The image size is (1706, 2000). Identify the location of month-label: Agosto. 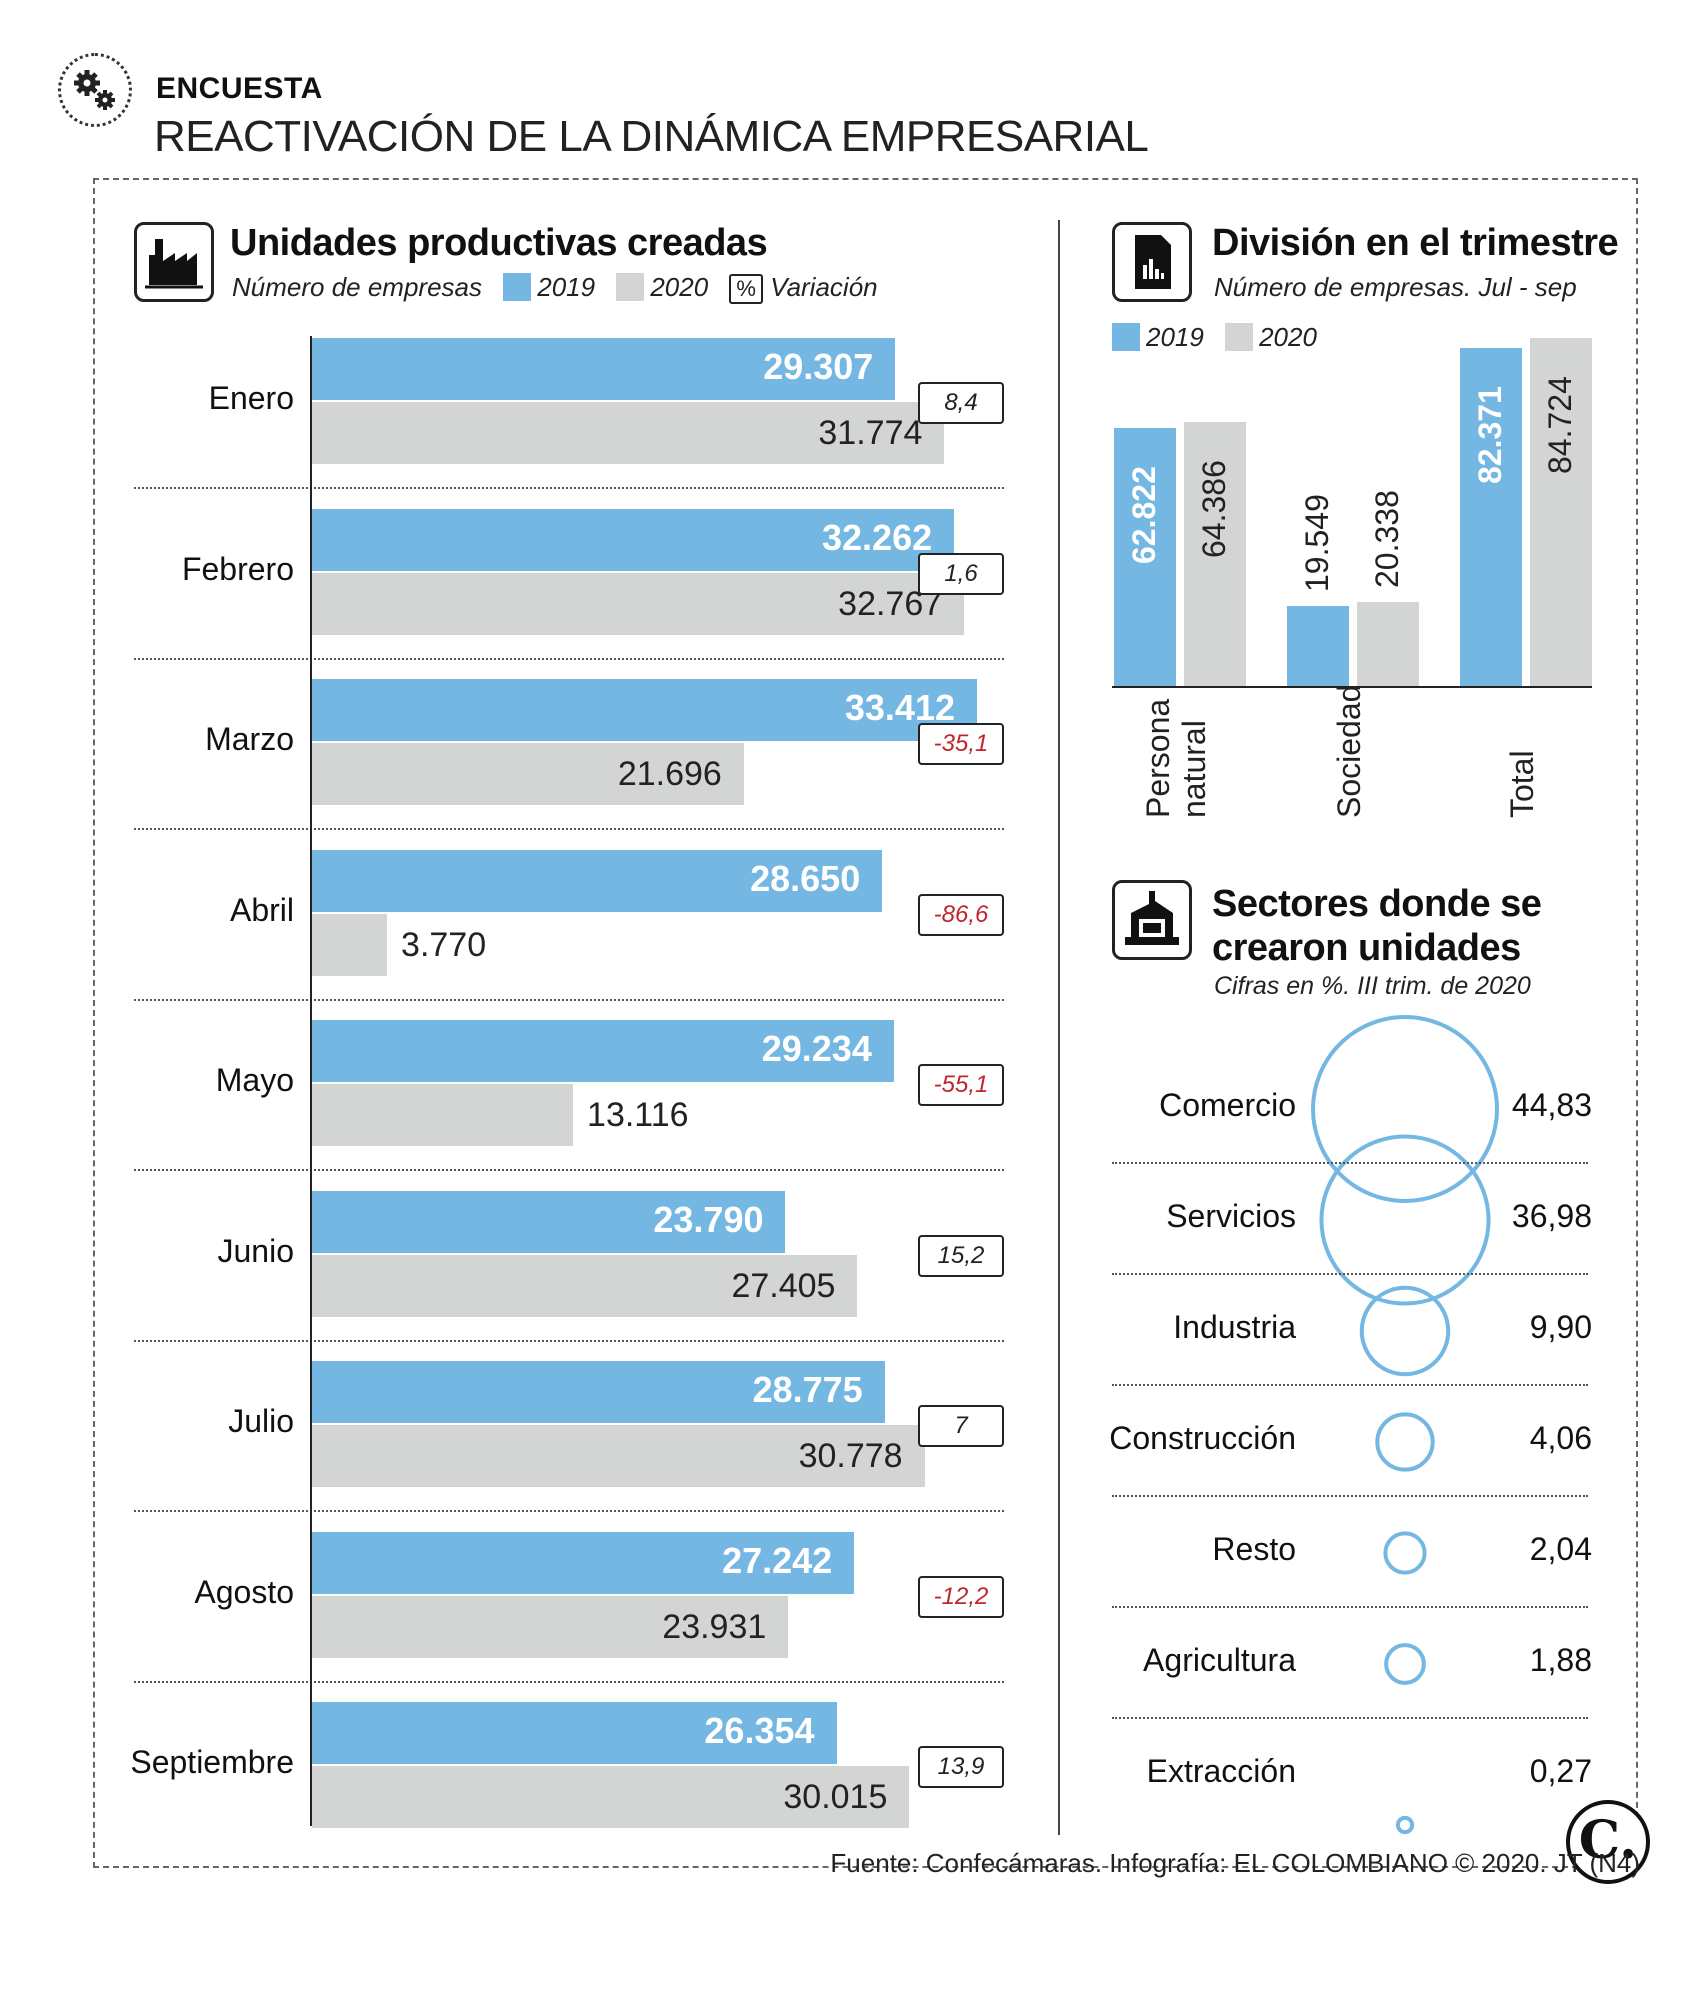
(244, 1591).